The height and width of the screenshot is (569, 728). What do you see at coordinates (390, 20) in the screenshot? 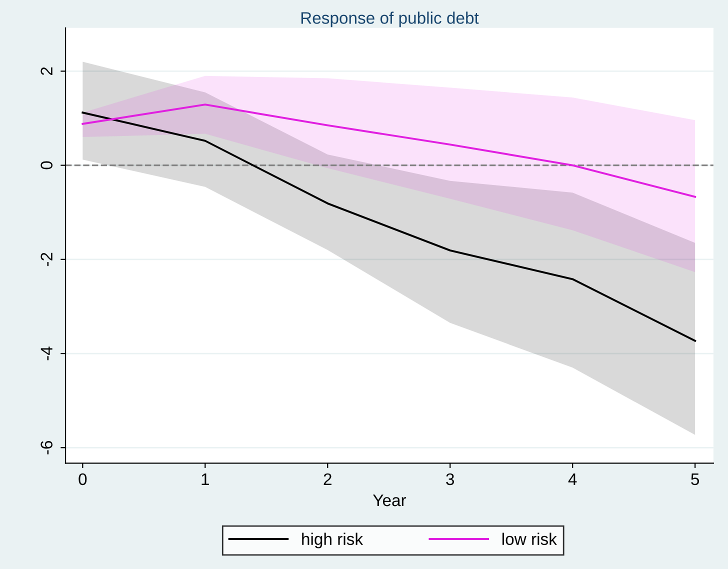
I see `chart-title: Response of public debt` at bounding box center [390, 20].